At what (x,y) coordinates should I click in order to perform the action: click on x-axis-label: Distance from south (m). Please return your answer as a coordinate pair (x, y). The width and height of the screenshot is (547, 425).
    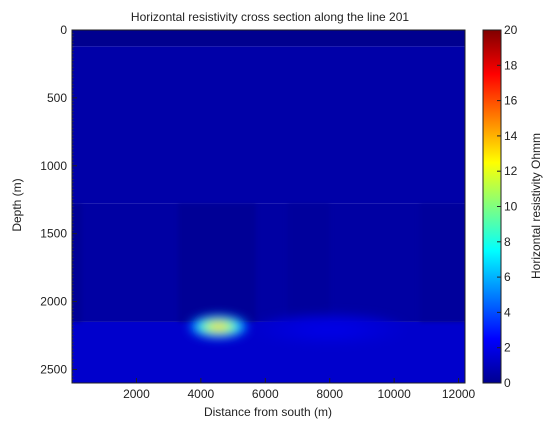
    Looking at the image, I should click on (268, 412).